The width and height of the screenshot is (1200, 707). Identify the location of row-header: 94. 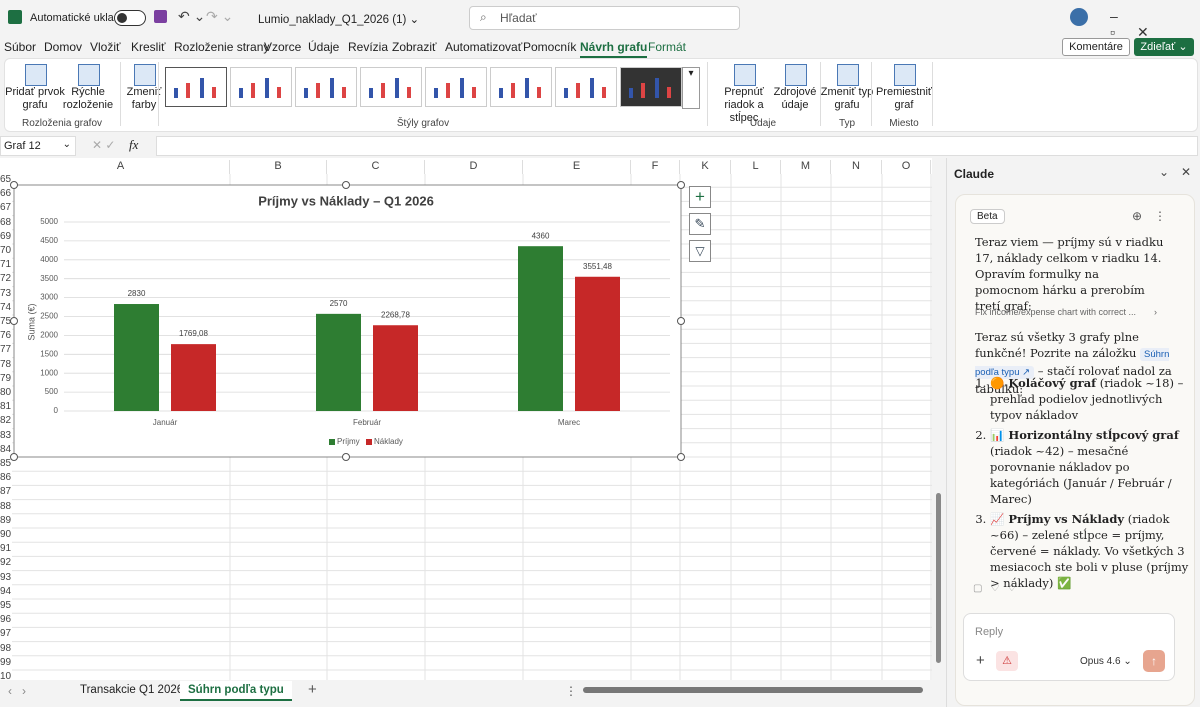
(5, 591).